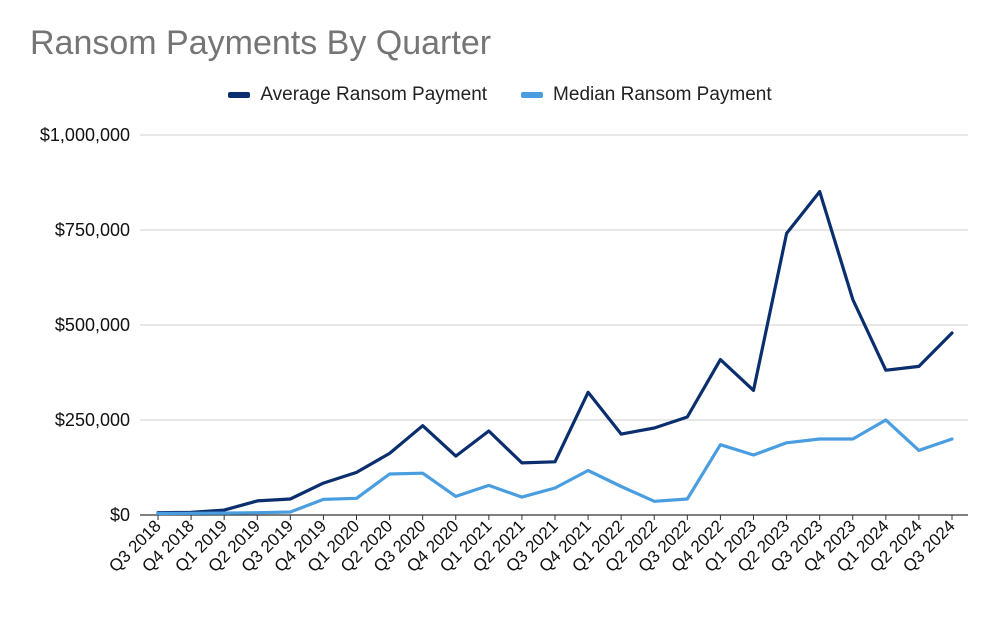 This screenshot has width=1000, height=618. I want to click on legend-swatch-average, so click(239, 95).